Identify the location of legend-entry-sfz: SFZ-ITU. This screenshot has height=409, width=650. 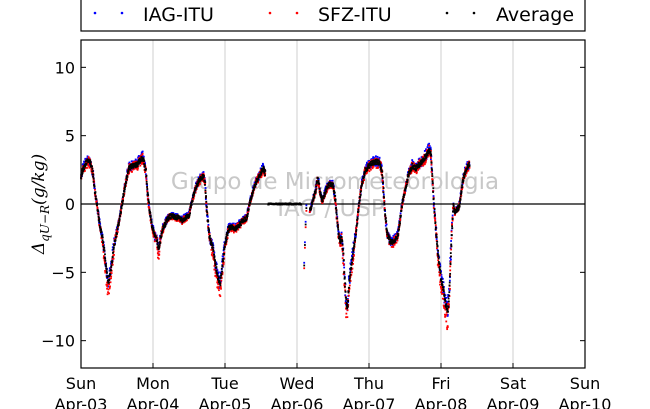
(330, 15).